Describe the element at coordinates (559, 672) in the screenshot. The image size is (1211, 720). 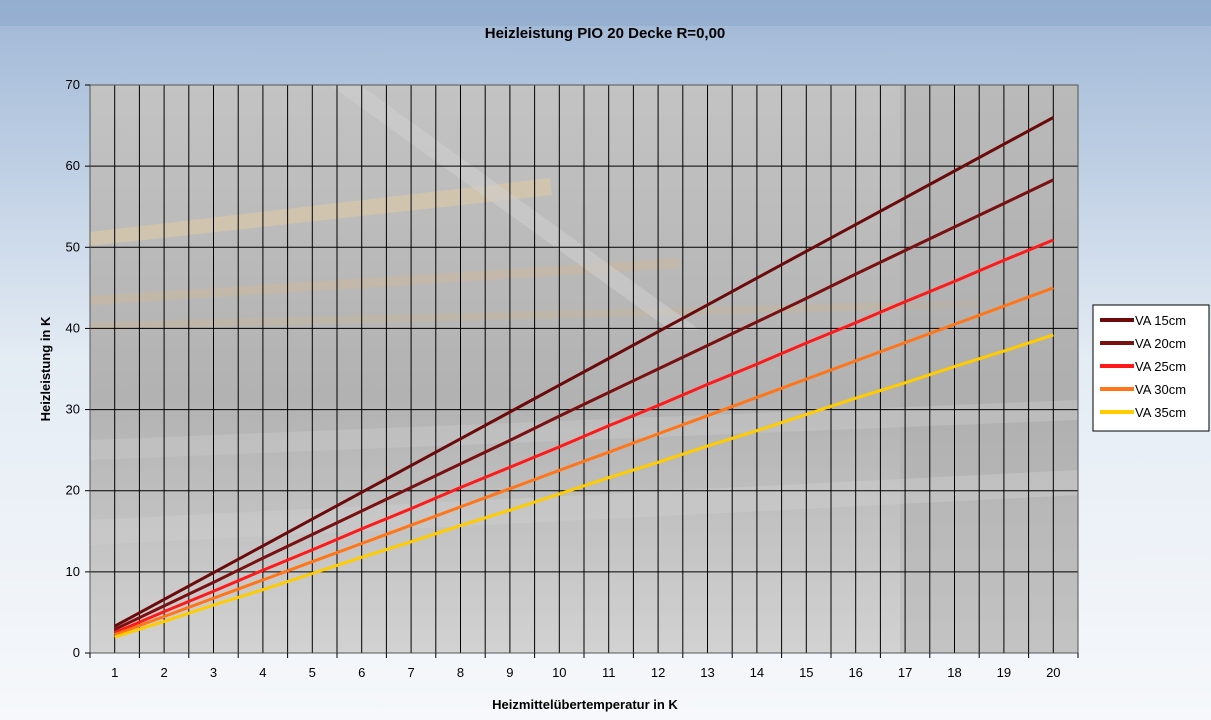
I see `x-tick-label: 10` at that location.